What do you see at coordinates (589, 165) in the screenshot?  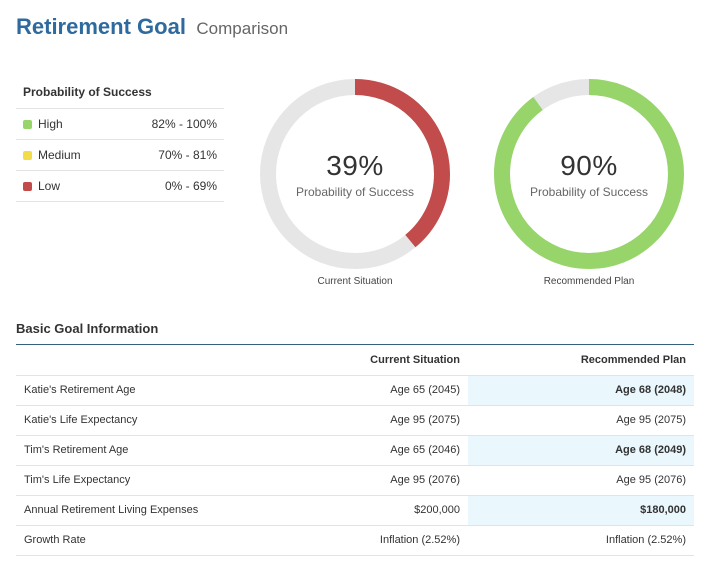 I see `gauge-value: 90%` at bounding box center [589, 165].